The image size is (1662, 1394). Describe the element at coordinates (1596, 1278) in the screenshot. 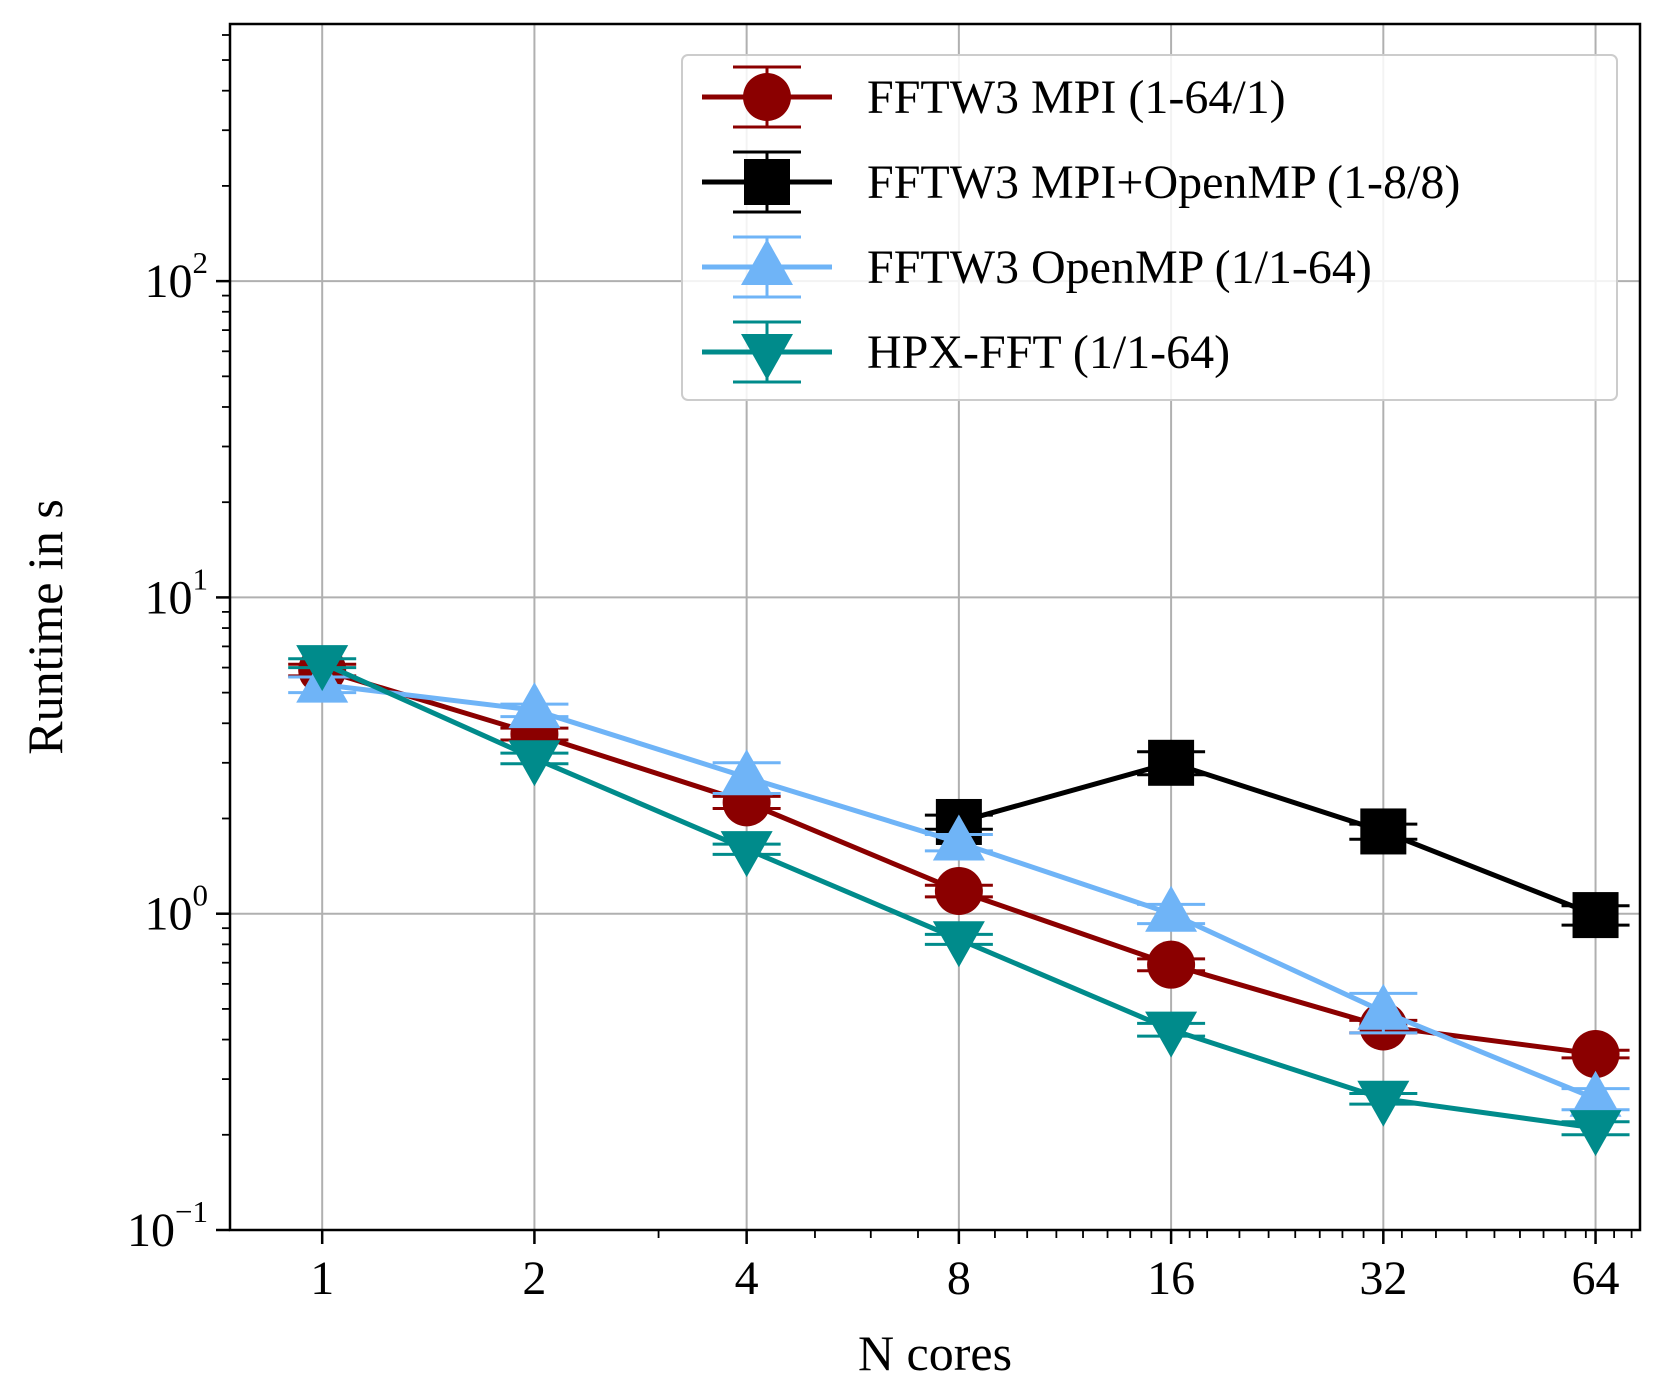

I see `x-tick-label: 64` at that location.